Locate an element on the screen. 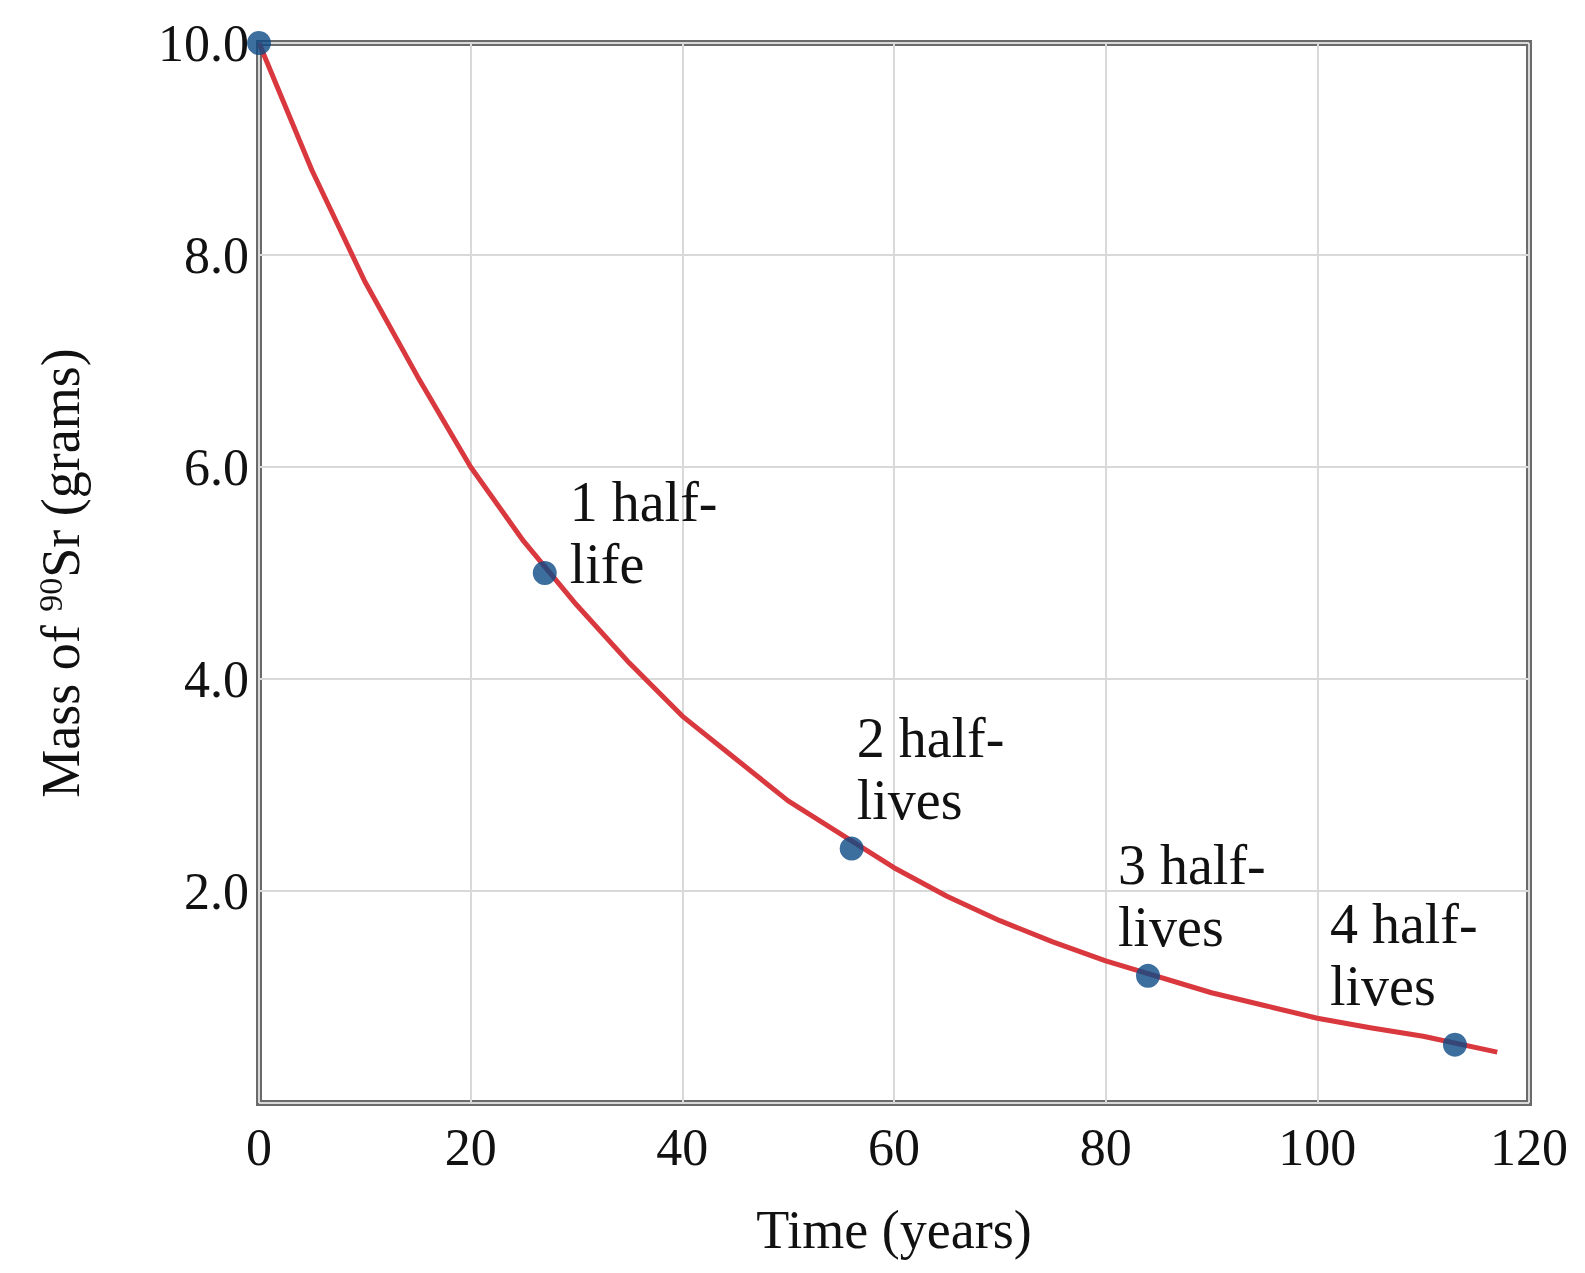 The height and width of the screenshot is (1273, 1585). y-tick-label: 6.0 is located at coordinates (216, 467).